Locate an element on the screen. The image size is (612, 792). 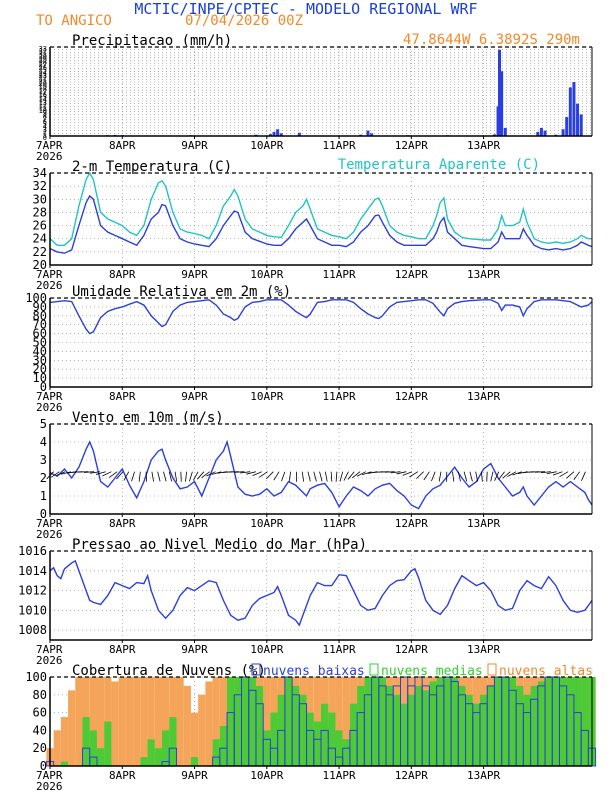
x-tick-label: 9APR is located at coordinates (194, 649).